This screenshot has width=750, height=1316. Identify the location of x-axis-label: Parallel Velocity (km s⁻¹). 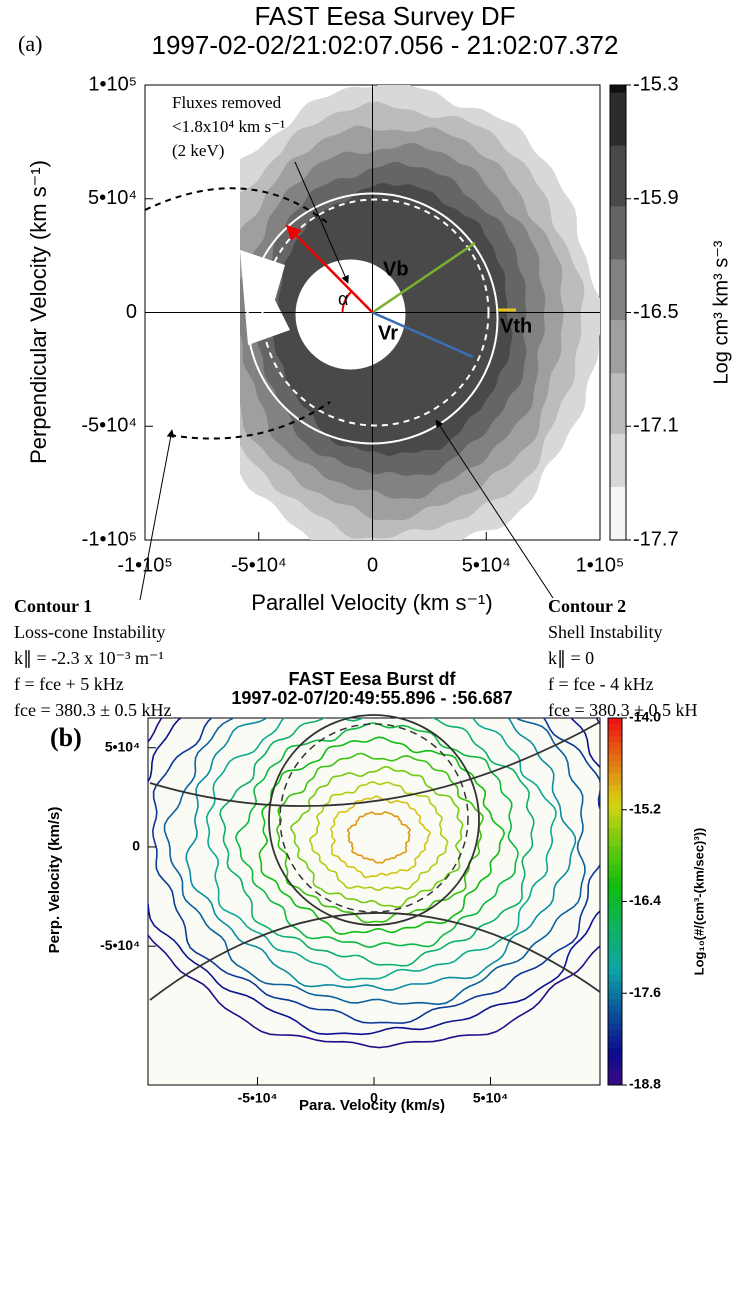
(371, 602).